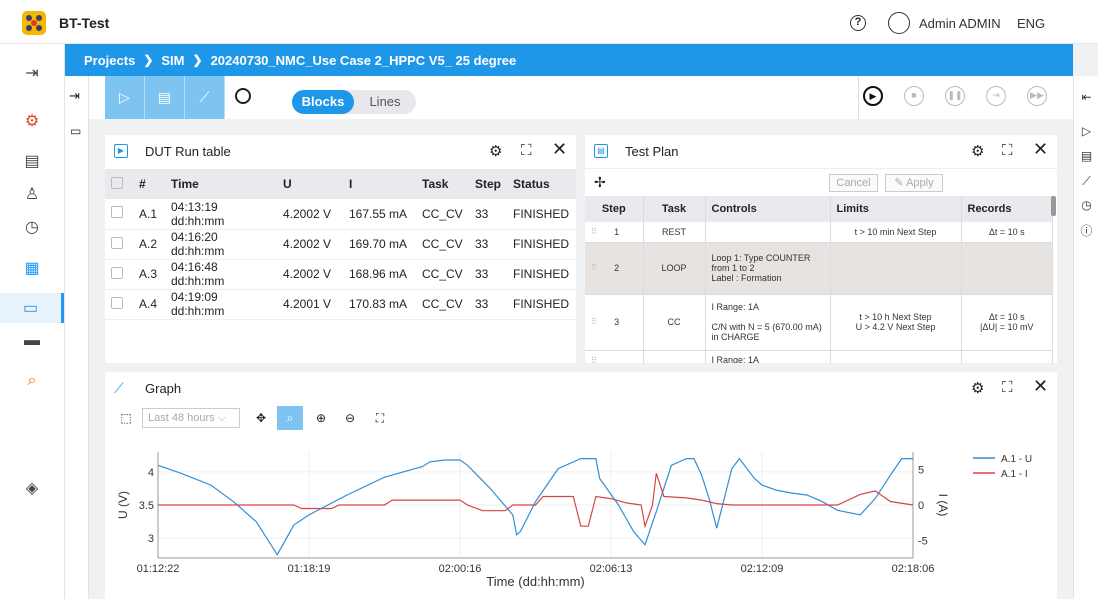  Describe the element at coordinates (1086, 97) in the screenshot. I see `collapse-icon: ⇤` at that location.